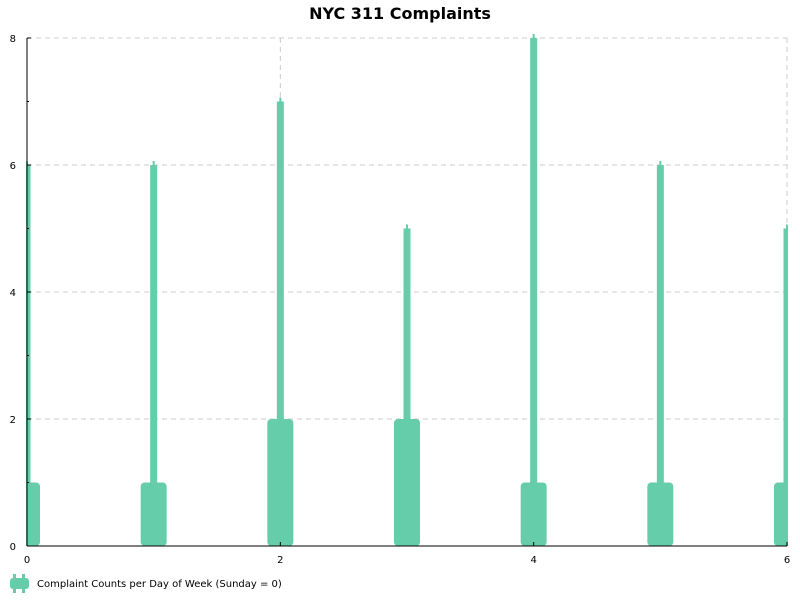 The width and height of the screenshot is (800, 600). Describe the element at coordinates (13, 293) in the screenshot. I see `y-tick-label-2: 4` at that location.